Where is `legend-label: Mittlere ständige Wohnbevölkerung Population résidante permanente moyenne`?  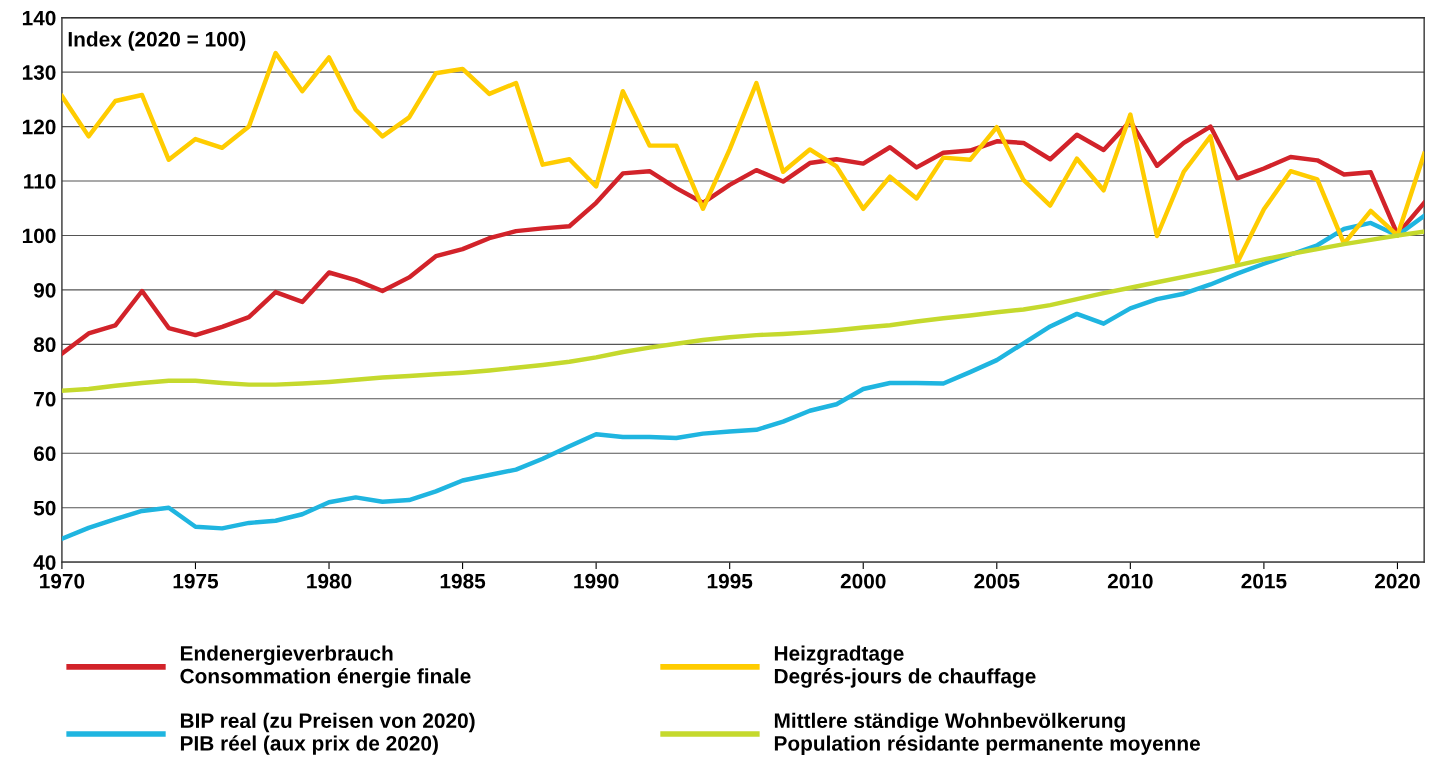 legend-label: Mittlere ständige Wohnbevölkerung Population résidante permanente moyenne is located at coordinates (987, 733).